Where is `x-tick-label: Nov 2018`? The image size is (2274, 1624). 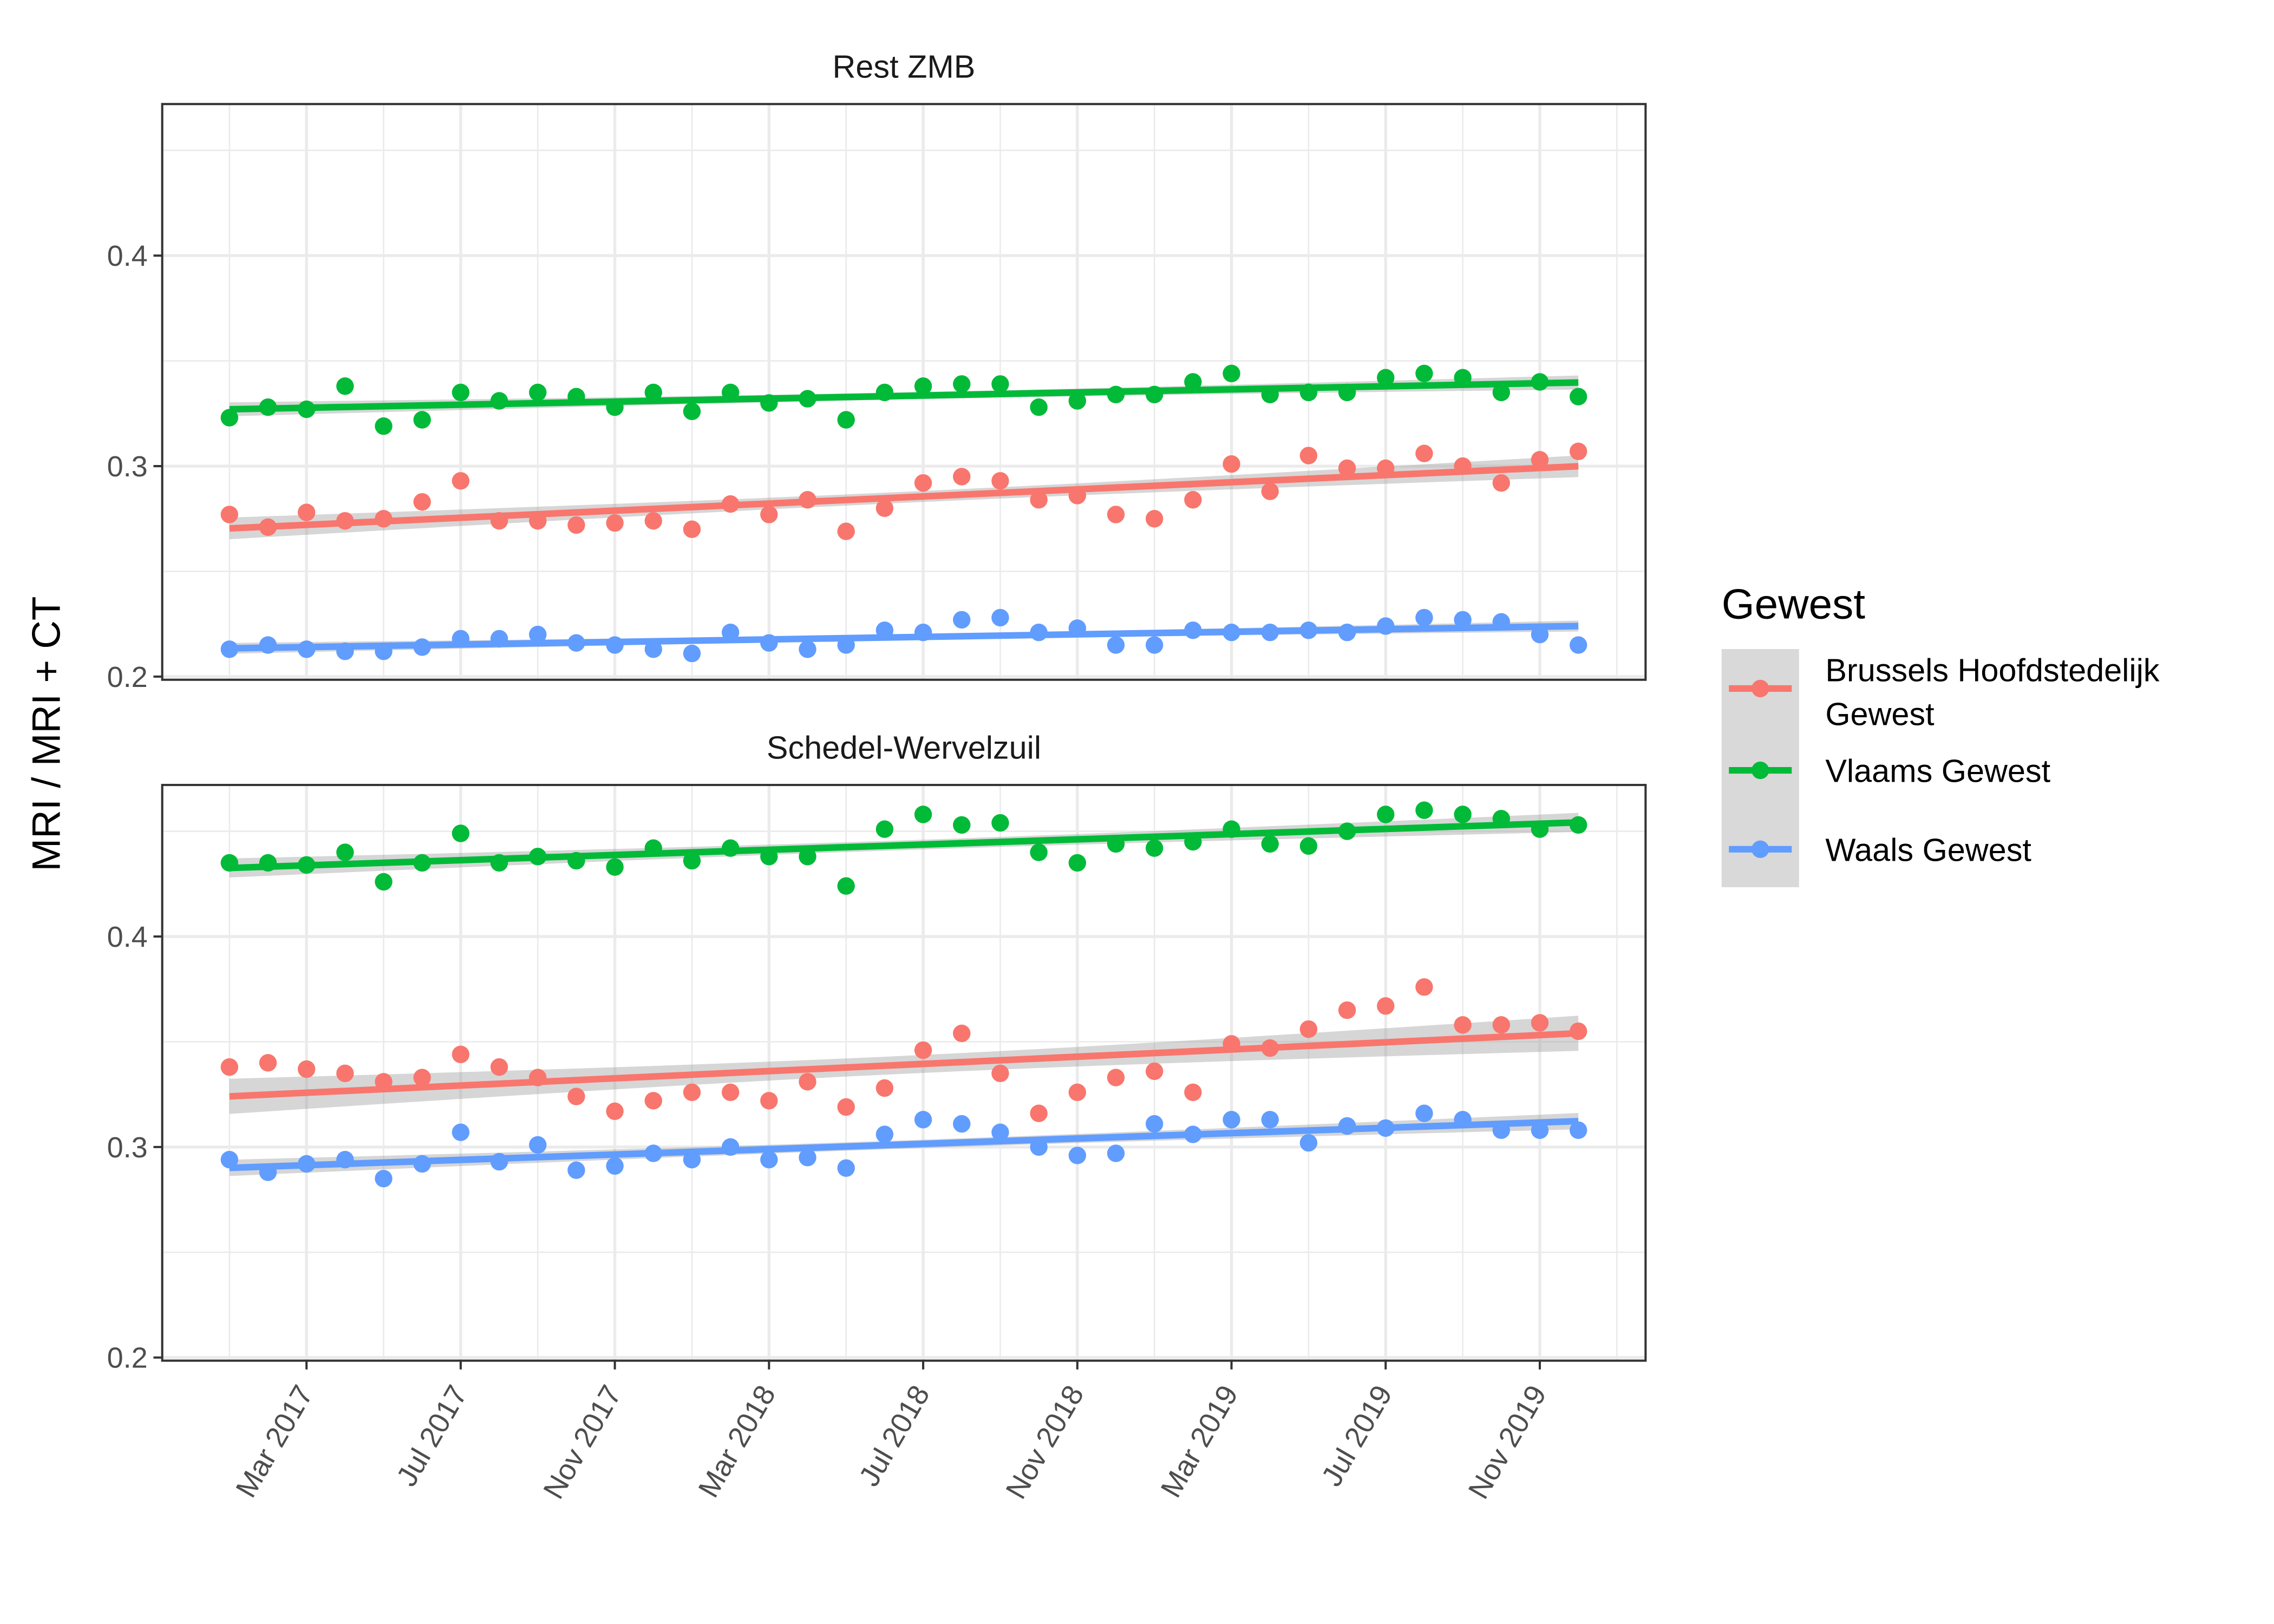
x-tick-label: Nov 2018 is located at coordinates (1044, 1442).